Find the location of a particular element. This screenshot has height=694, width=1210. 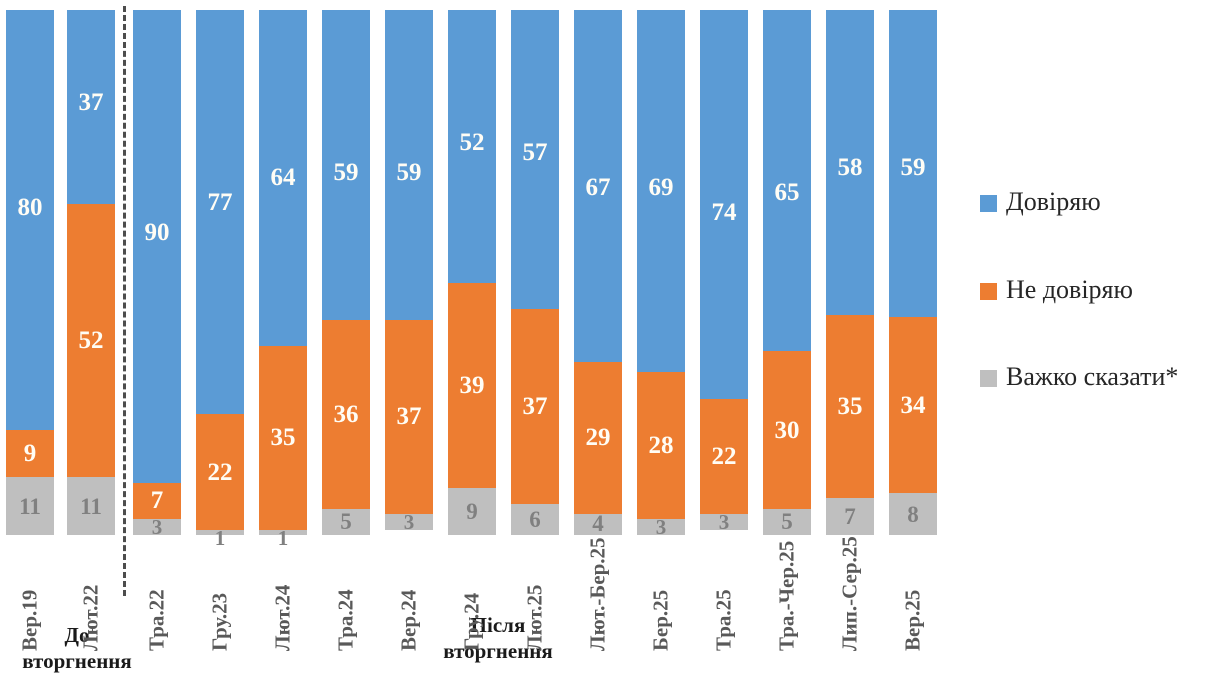

bar-Тра.25: 74 22 3 is located at coordinates (724, 272).